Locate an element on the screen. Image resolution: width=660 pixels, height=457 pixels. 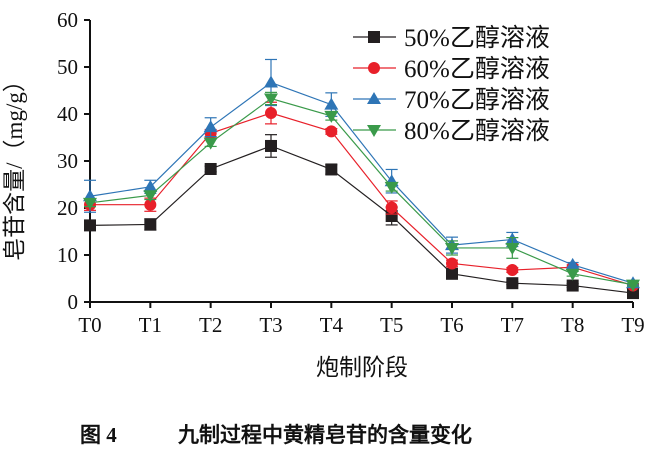
y-tick-label: 30 is located at coordinates (67, 161).